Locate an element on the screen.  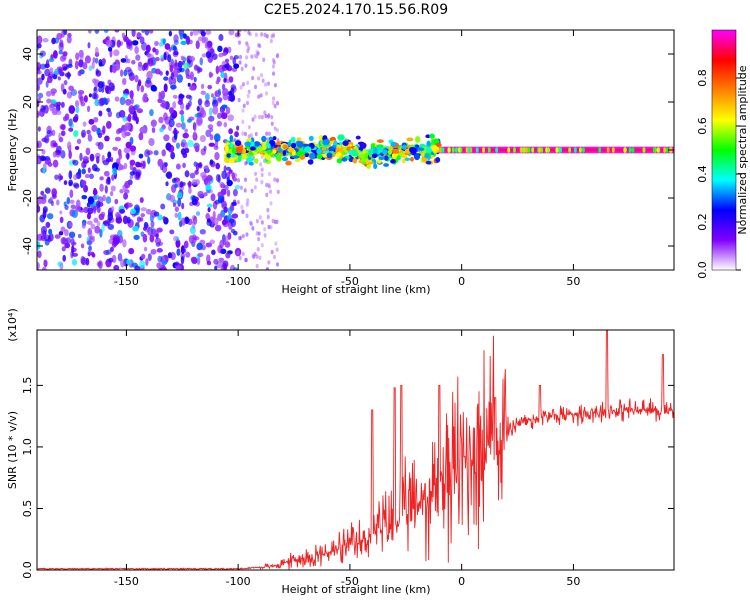
x-tick-label: 50 is located at coordinates (573, 281).